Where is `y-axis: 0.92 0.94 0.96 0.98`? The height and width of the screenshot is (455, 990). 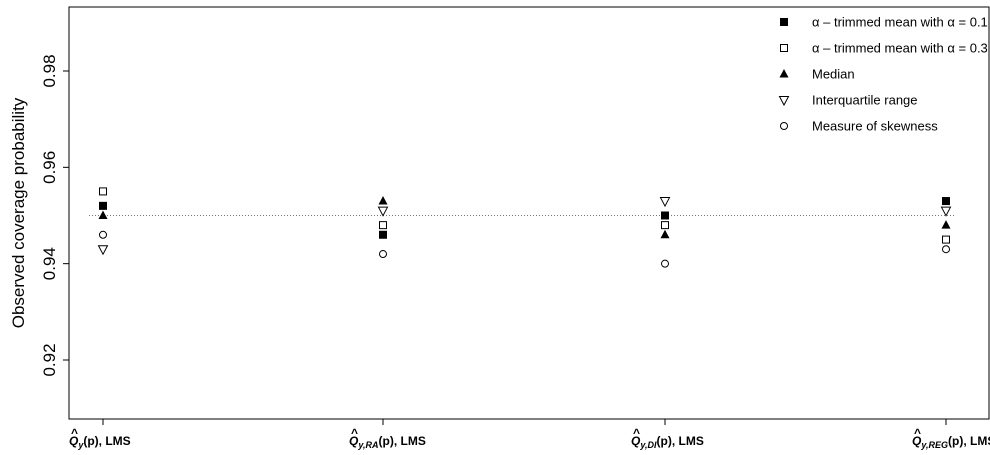 y-axis: 0.92 0.94 0.96 0.98 is located at coordinates (54, 215).